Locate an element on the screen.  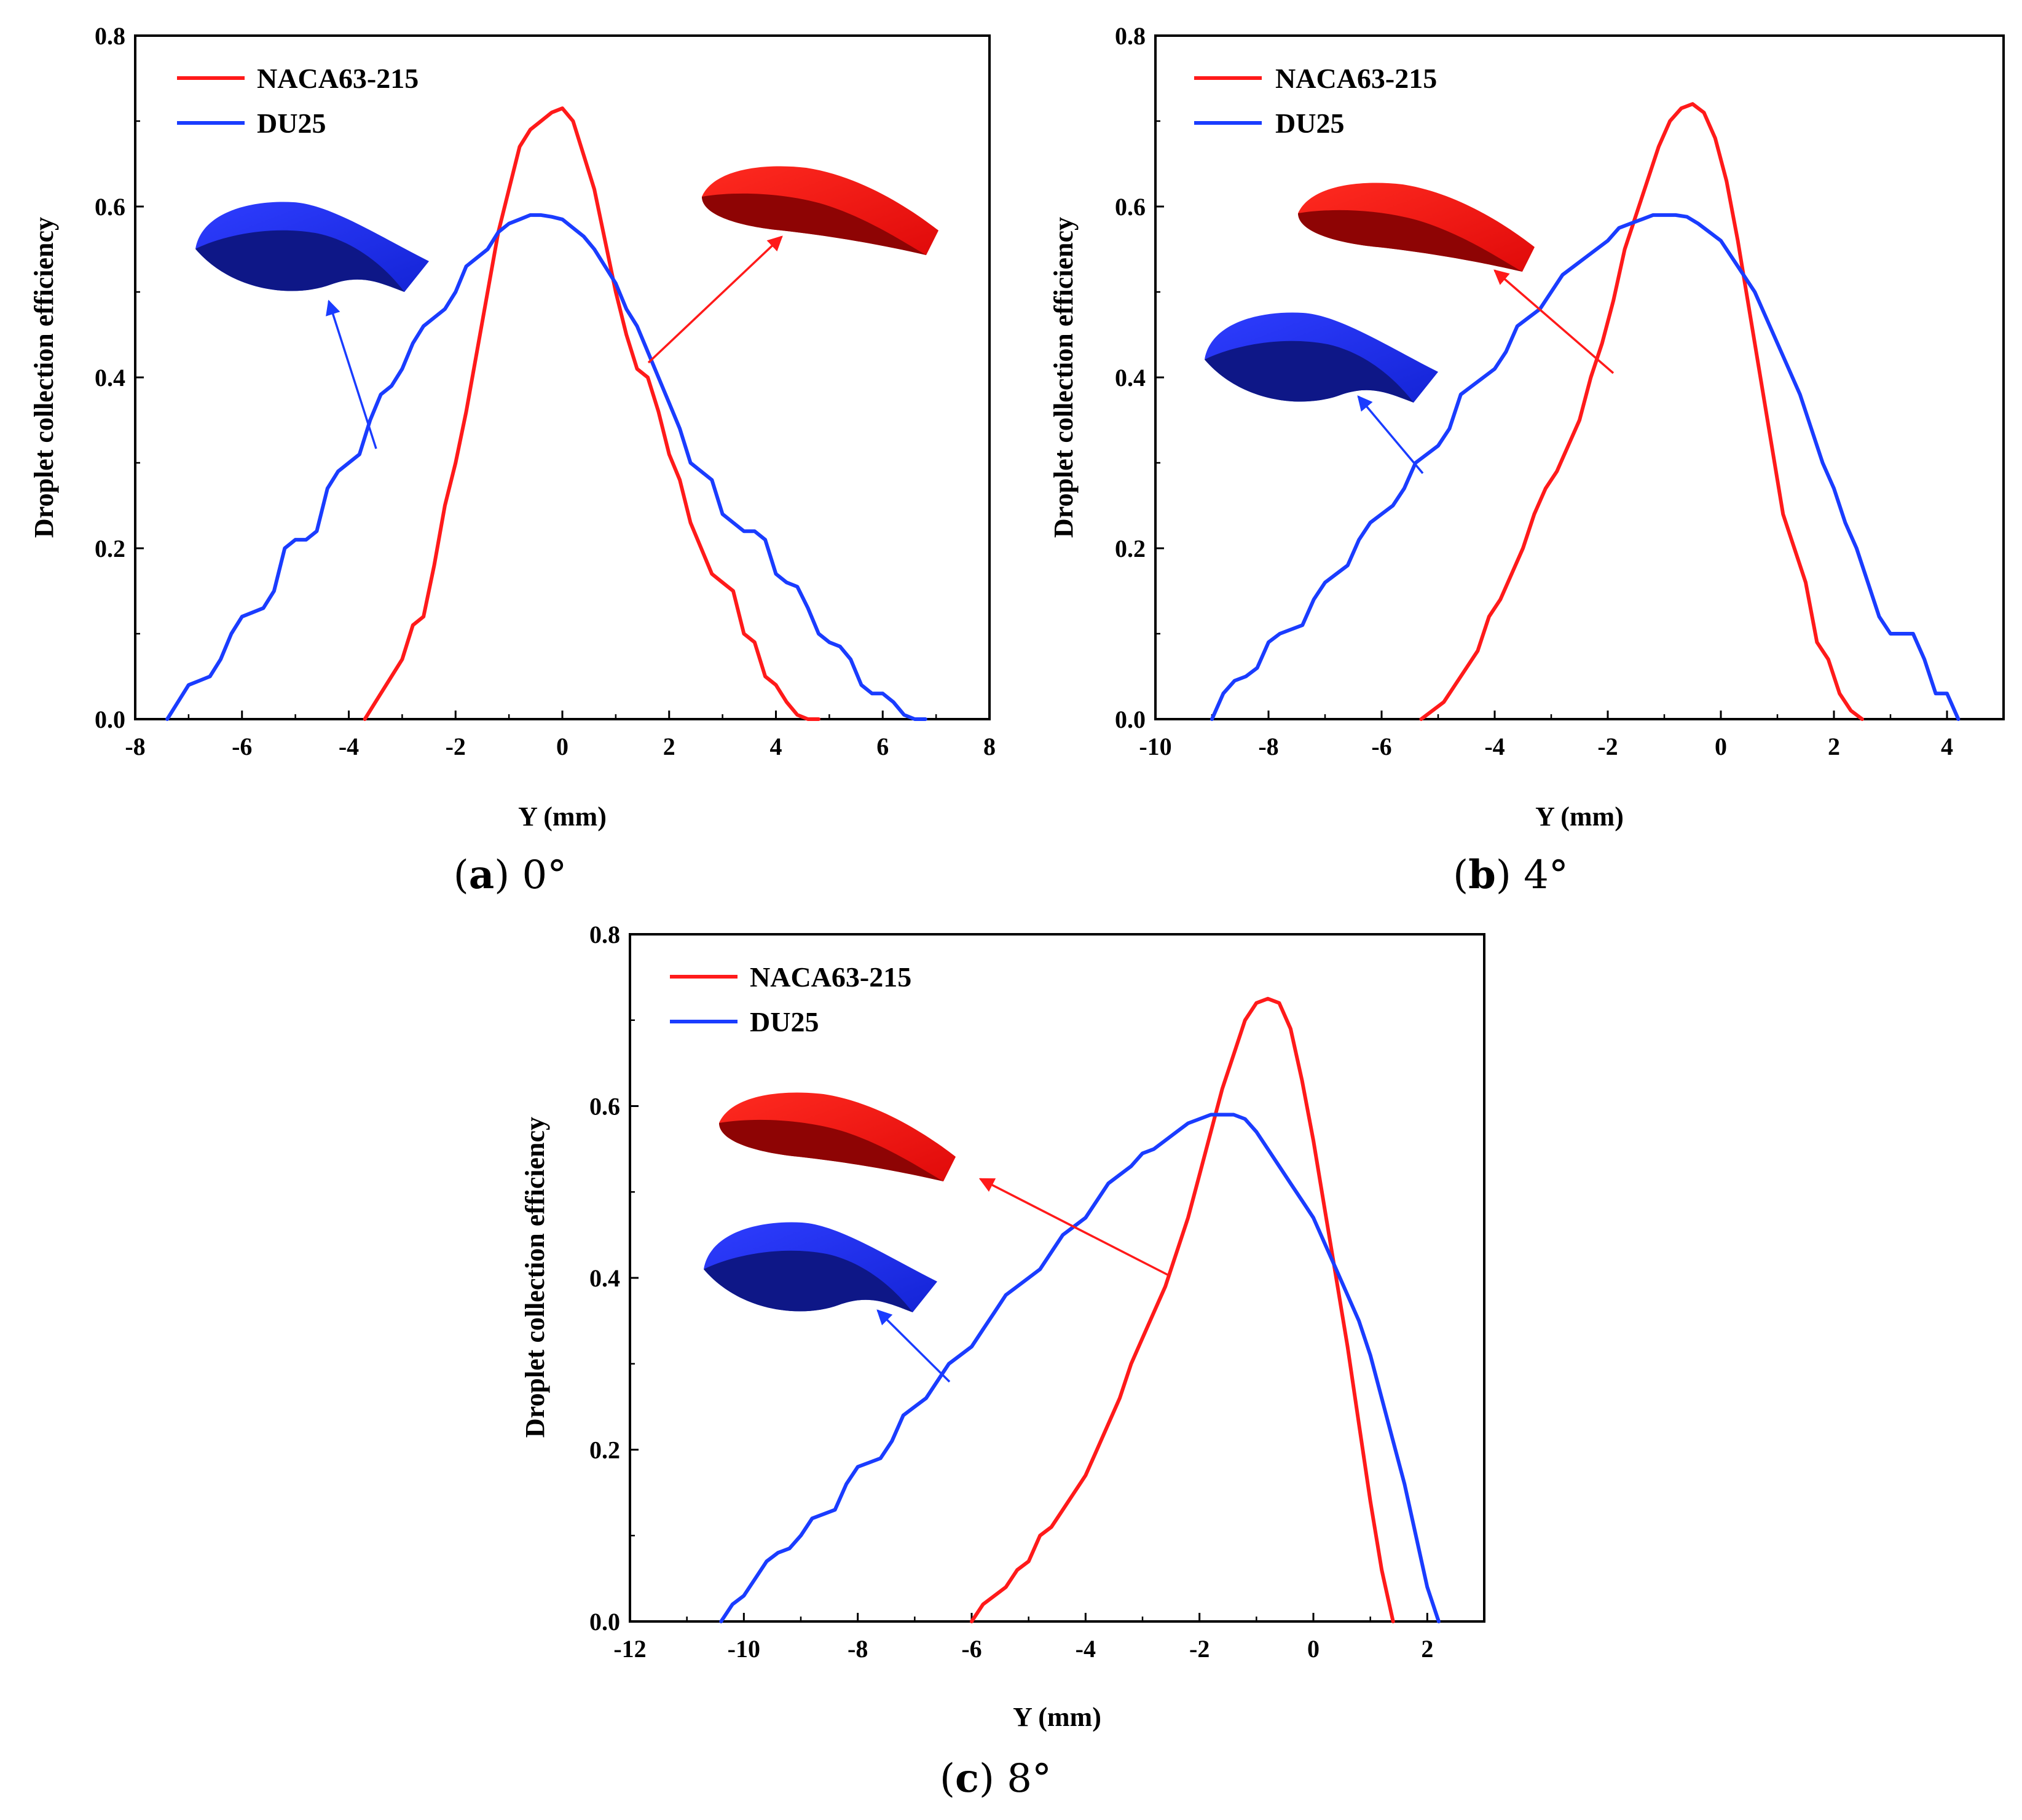
caption-b: (b) 4° is located at coordinates (1510, 875).